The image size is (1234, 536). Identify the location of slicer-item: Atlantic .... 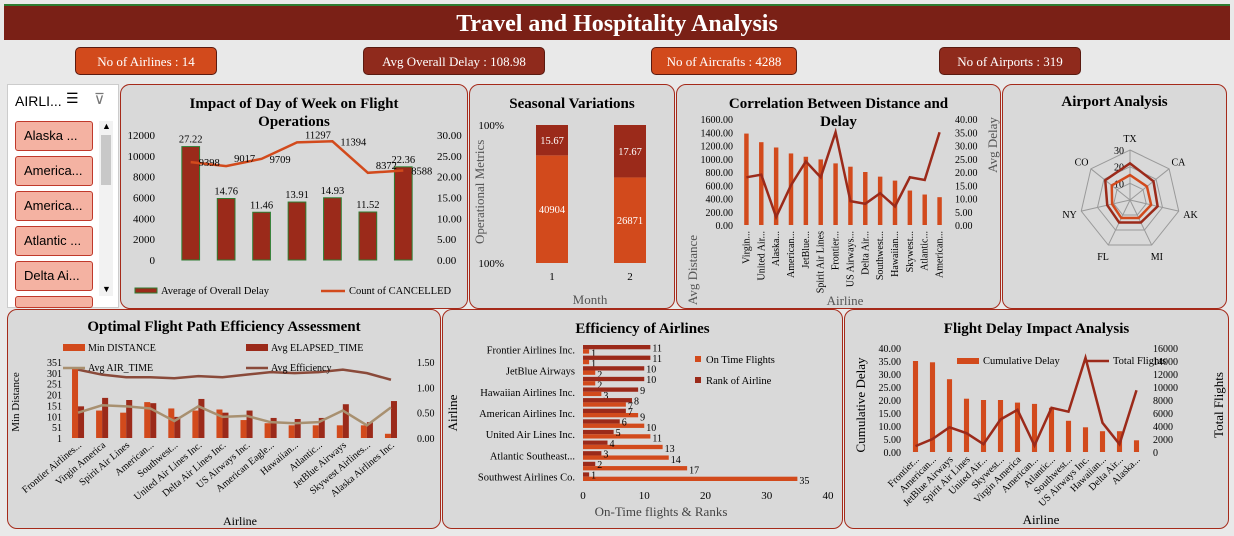
(54, 241).